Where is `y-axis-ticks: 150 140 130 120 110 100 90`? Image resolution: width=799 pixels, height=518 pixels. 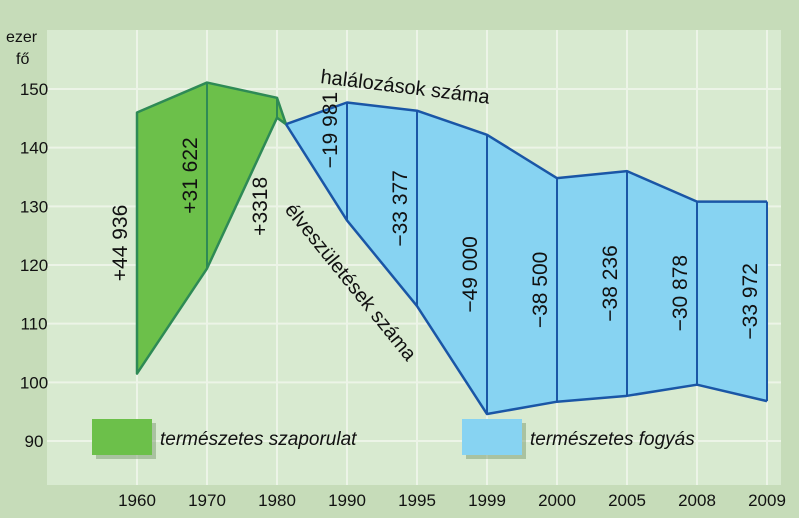 y-axis-ticks: 150 140 130 120 110 100 90 is located at coordinates (34, 265).